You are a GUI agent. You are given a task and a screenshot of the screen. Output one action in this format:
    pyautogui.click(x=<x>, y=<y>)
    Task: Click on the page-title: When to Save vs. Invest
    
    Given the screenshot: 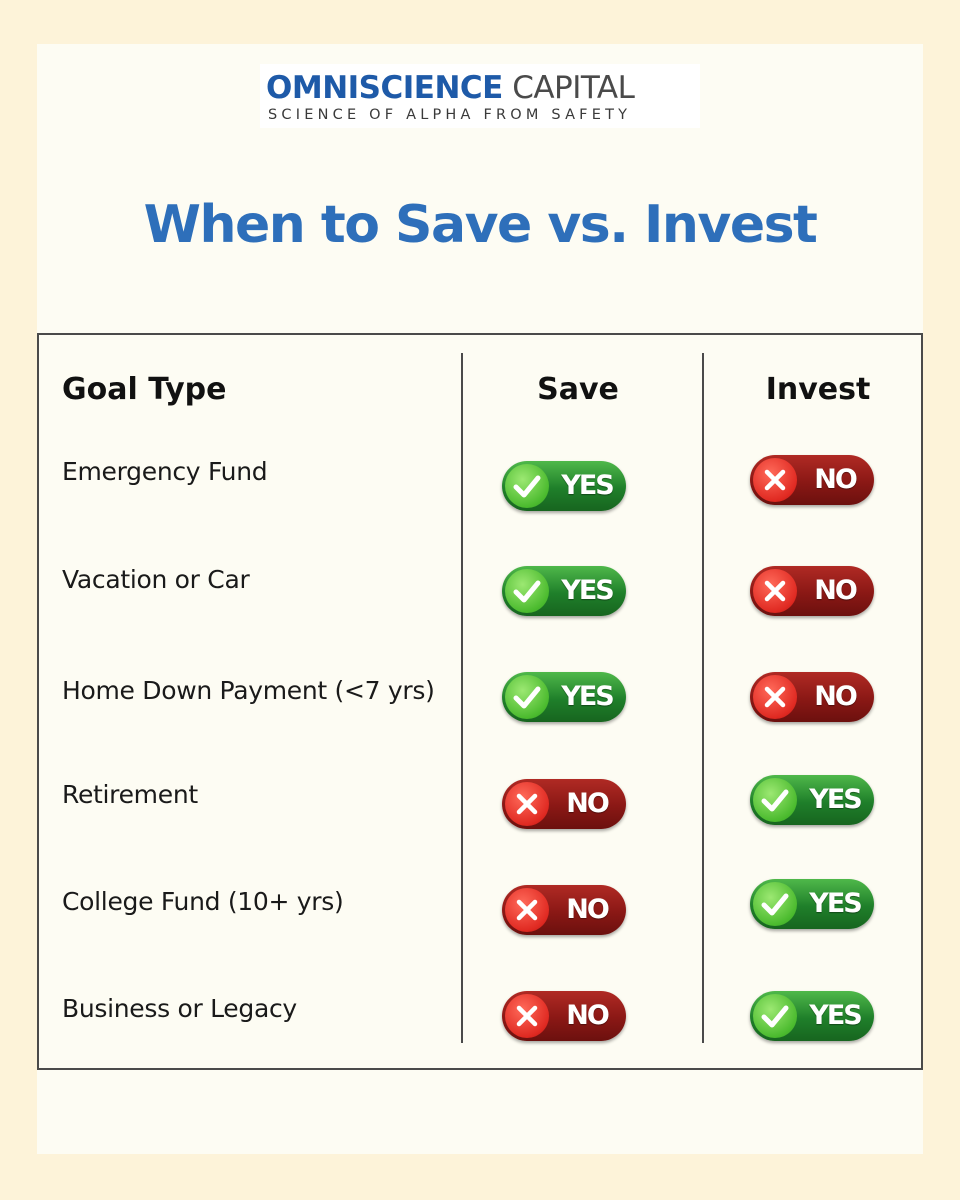 What is the action you would take?
    pyautogui.click(x=480, y=225)
    